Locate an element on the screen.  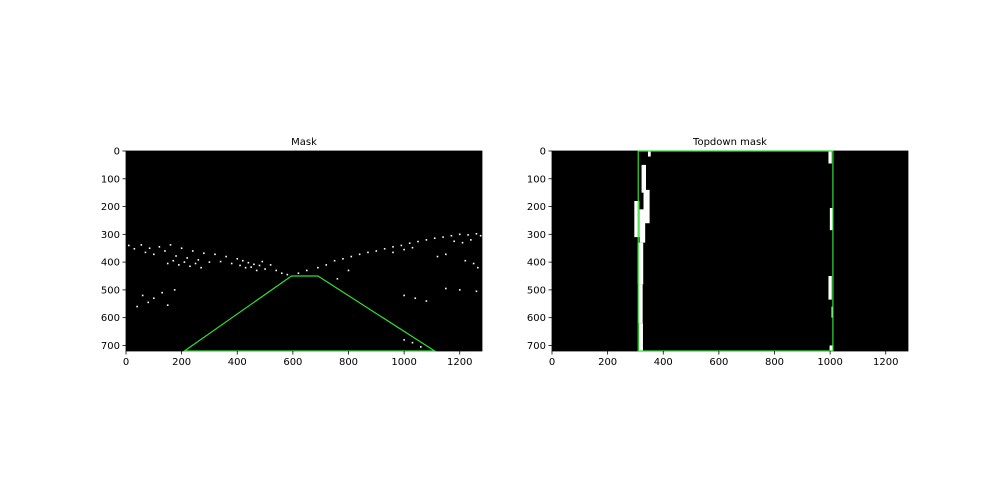
topdown-lane-pixels is located at coordinates (734, 251).